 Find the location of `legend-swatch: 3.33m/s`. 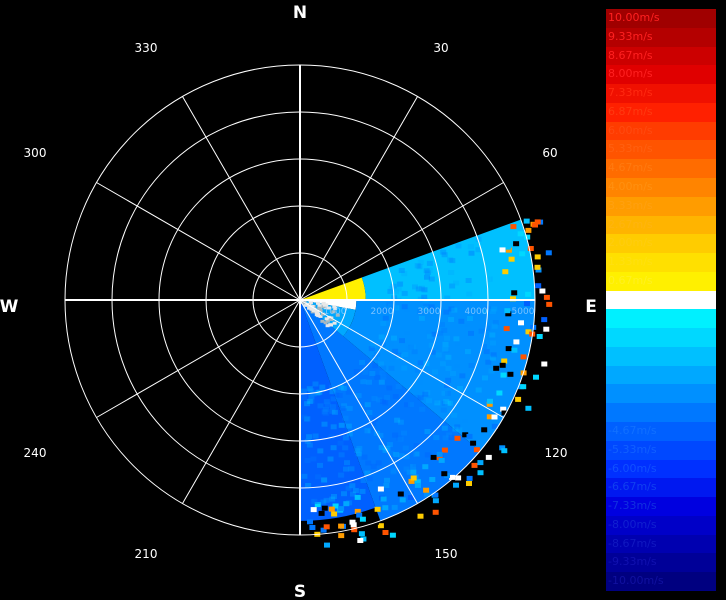

legend-swatch: 3.33m/s is located at coordinates (661, 206).